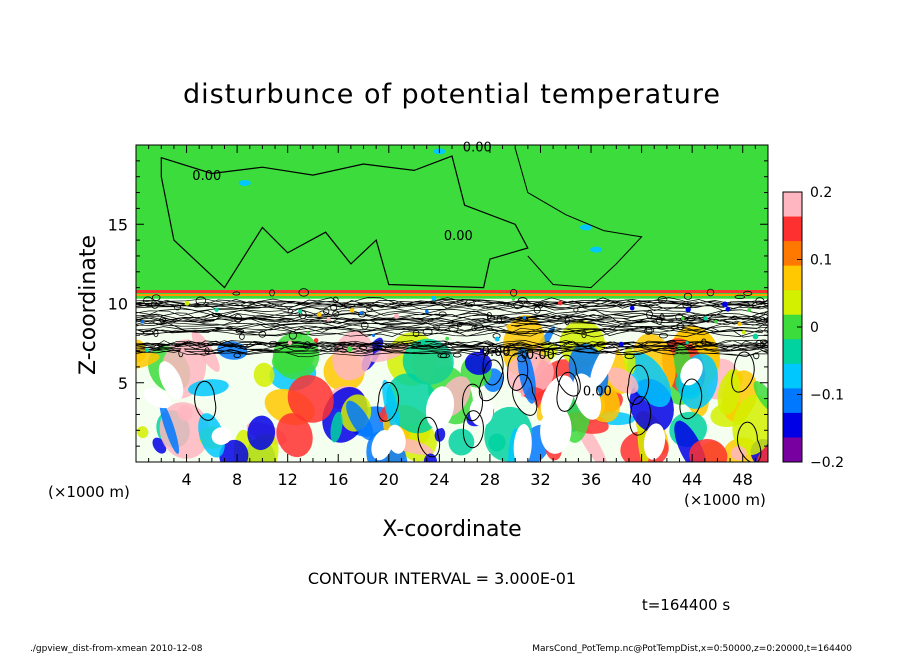  Describe the element at coordinates (743, 479) in the screenshot. I see `x-tick-label: 48` at that location.